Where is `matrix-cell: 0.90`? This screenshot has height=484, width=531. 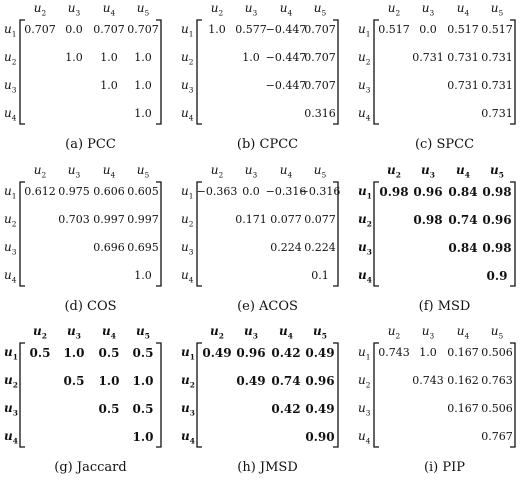
matrix-cell: 0.90 is located at coordinates (320, 437).